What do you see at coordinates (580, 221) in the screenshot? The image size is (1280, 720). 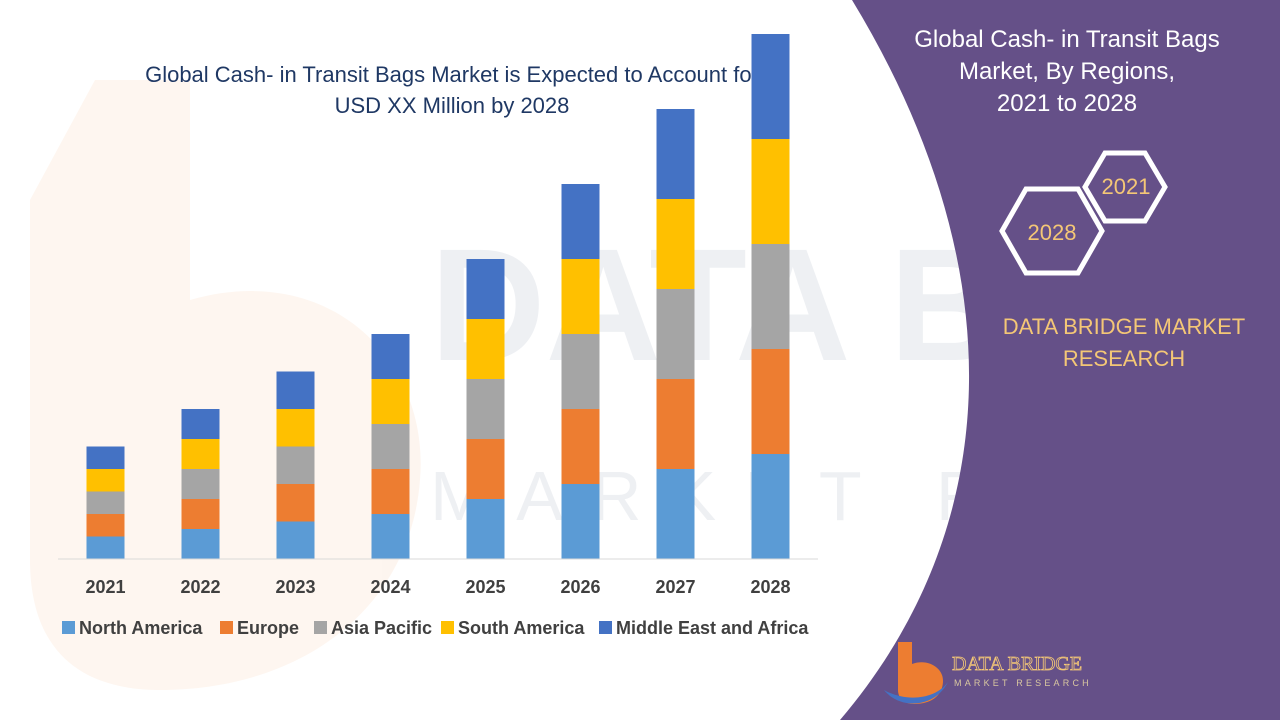 I see `bar-2026-middle-east-and-africa` at bounding box center [580, 221].